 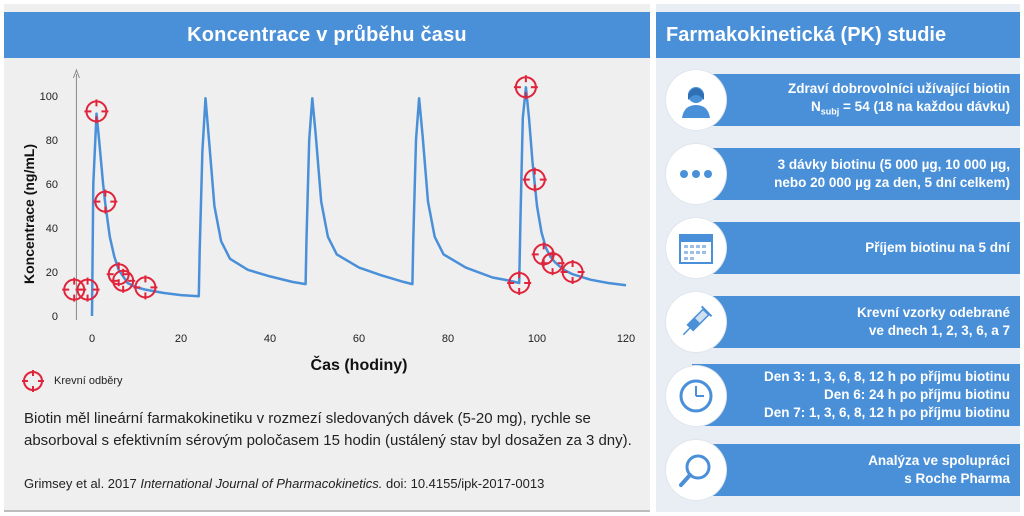 What do you see at coordinates (957, 478) in the screenshot?
I see `pk-item-line: s Roche Pharma` at bounding box center [957, 478].